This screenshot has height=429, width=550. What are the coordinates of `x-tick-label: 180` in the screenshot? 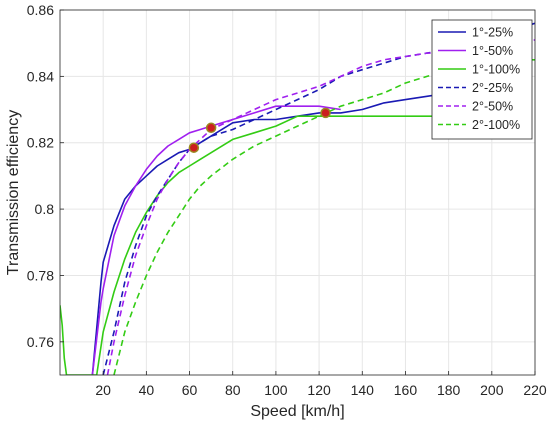 It's located at (449, 390).